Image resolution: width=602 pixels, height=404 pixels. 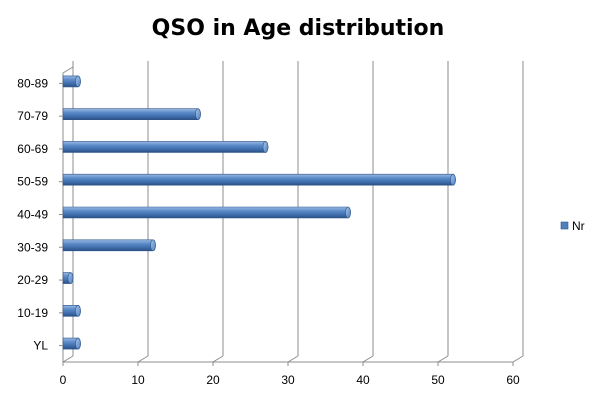 What do you see at coordinates (138, 380) in the screenshot?
I see `x-tick-label: 10` at bounding box center [138, 380].